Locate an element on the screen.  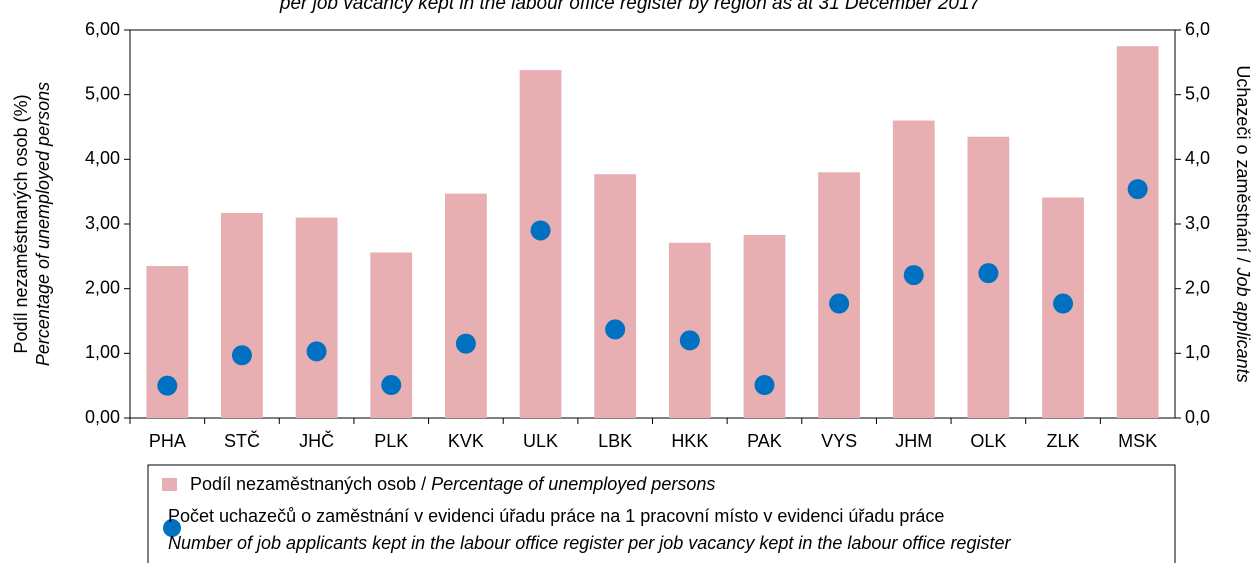
x-tick-label: ULK is located at coordinates (540, 441).